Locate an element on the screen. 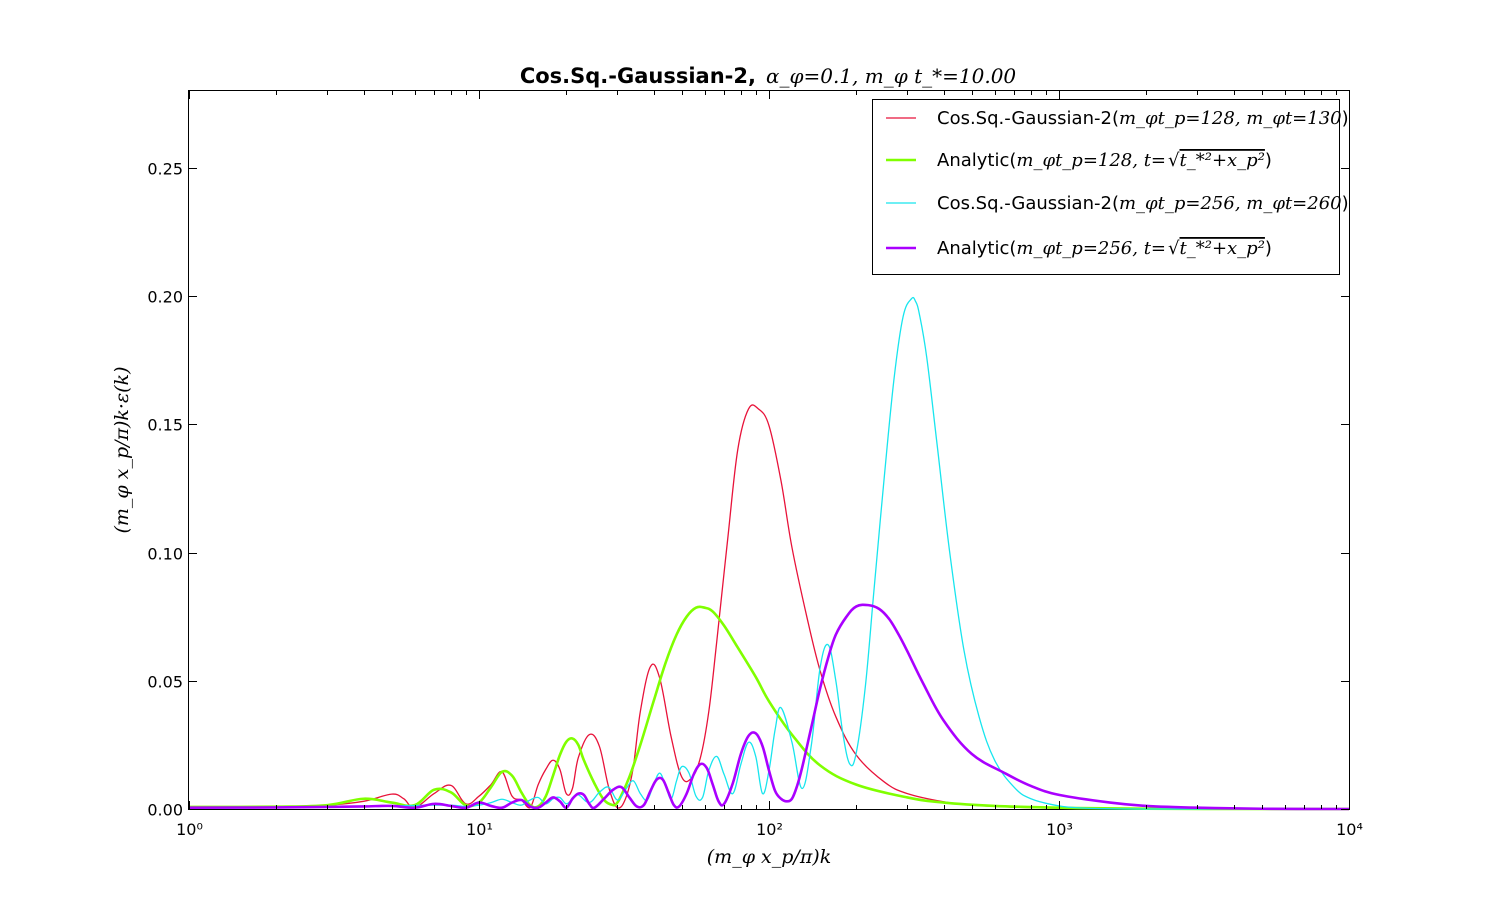 This screenshot has width=1500, height=900. legend-box is located at coordinates (1106, 187).